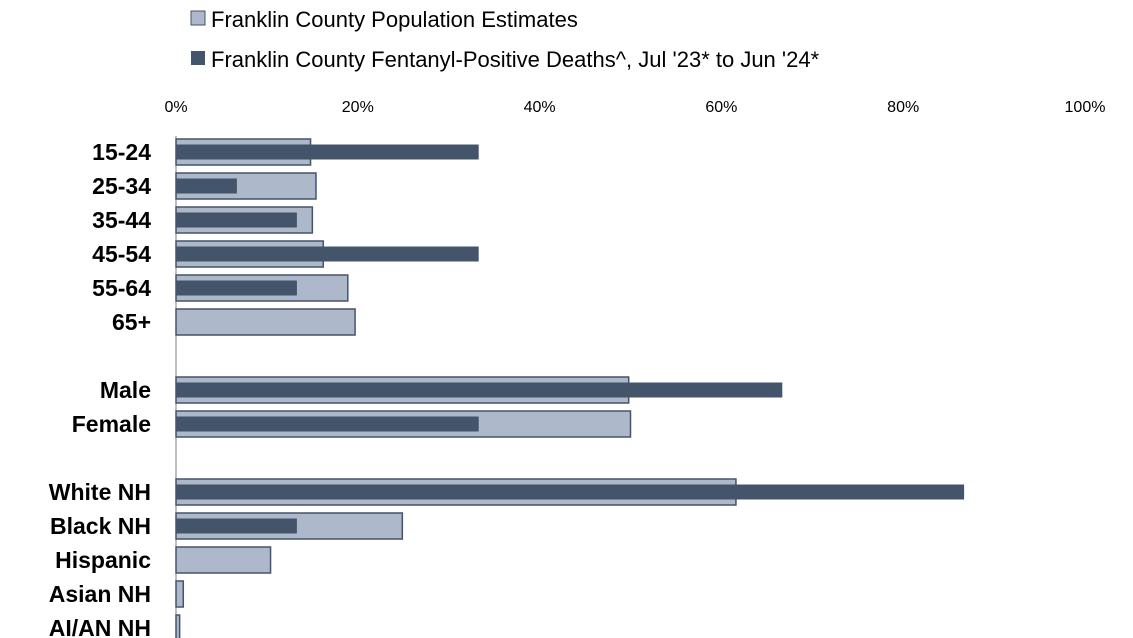 This screenshot has height=638, width=1133. What do you see at coordinates (903, 107) in the screenshot?
I see `x-tick-label: 80%` at bounding box center [903, 107].